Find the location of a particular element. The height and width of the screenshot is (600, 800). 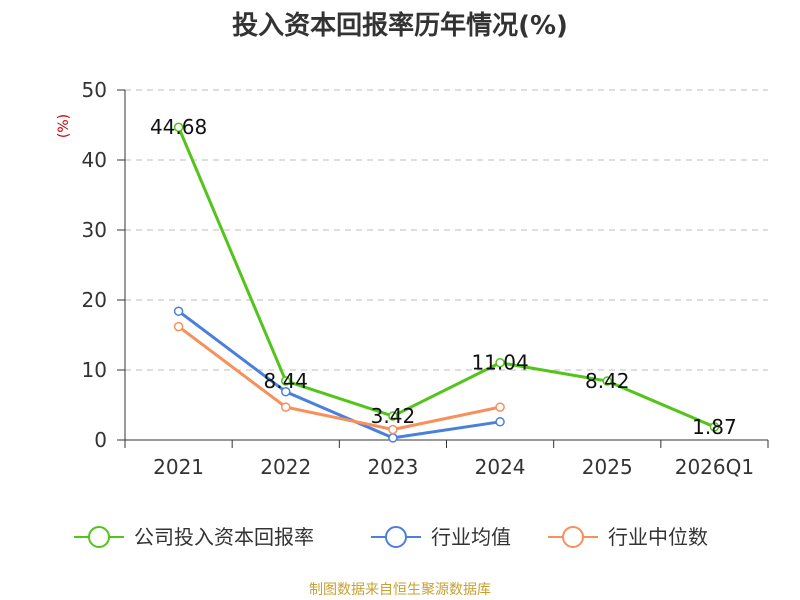

x-tick-labels: 2021 2022 2023 2024 2025 2026Q1 is located at coordinates (453, 467).